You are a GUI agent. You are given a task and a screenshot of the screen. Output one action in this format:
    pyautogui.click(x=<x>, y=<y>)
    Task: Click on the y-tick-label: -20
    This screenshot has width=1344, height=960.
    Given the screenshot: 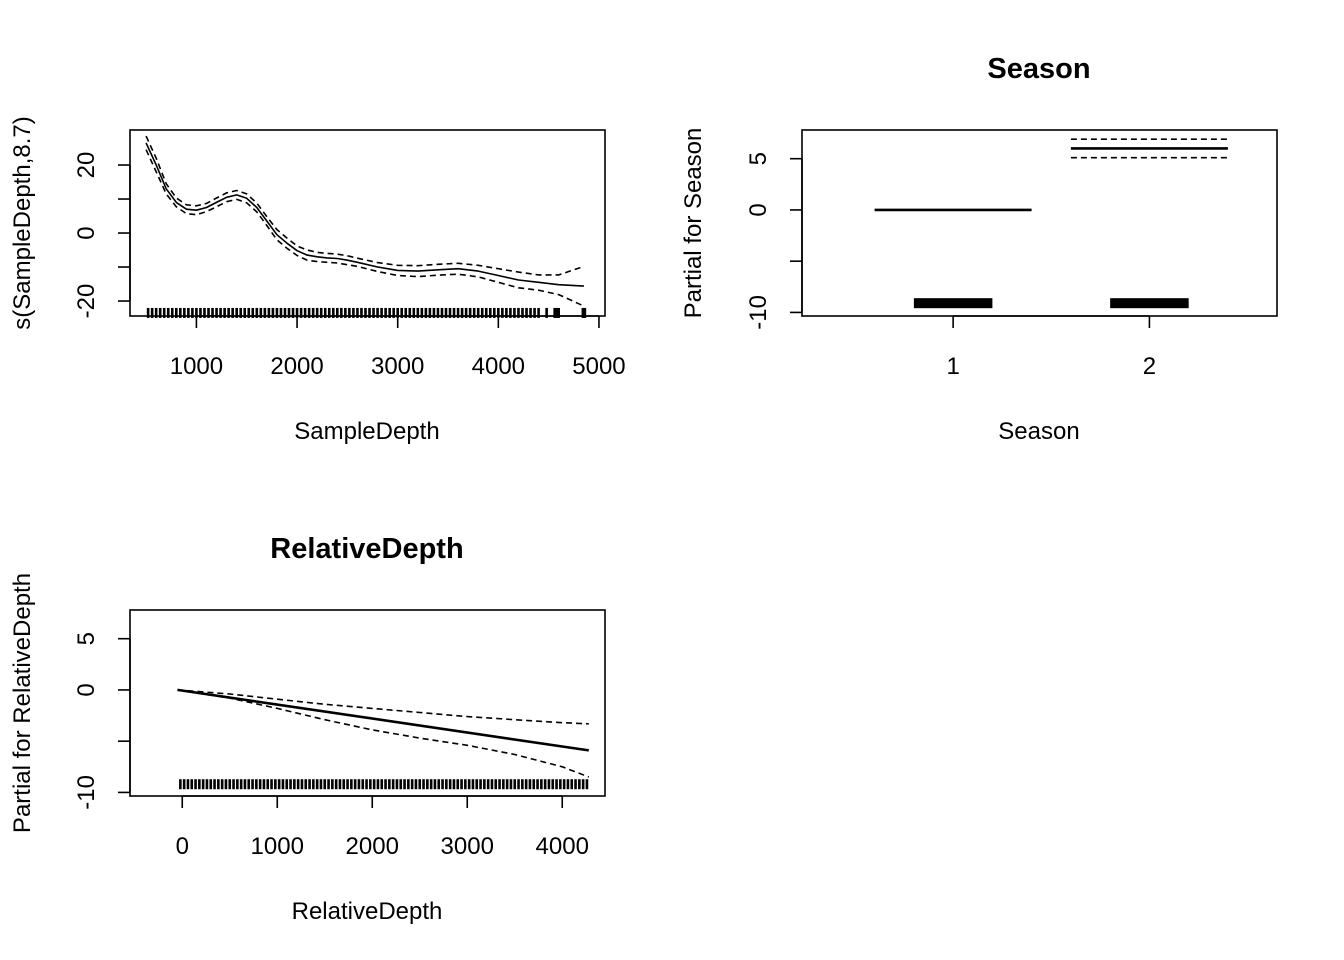 What is the action you would take?
    pyautogui.click(x=86, y=301)
    